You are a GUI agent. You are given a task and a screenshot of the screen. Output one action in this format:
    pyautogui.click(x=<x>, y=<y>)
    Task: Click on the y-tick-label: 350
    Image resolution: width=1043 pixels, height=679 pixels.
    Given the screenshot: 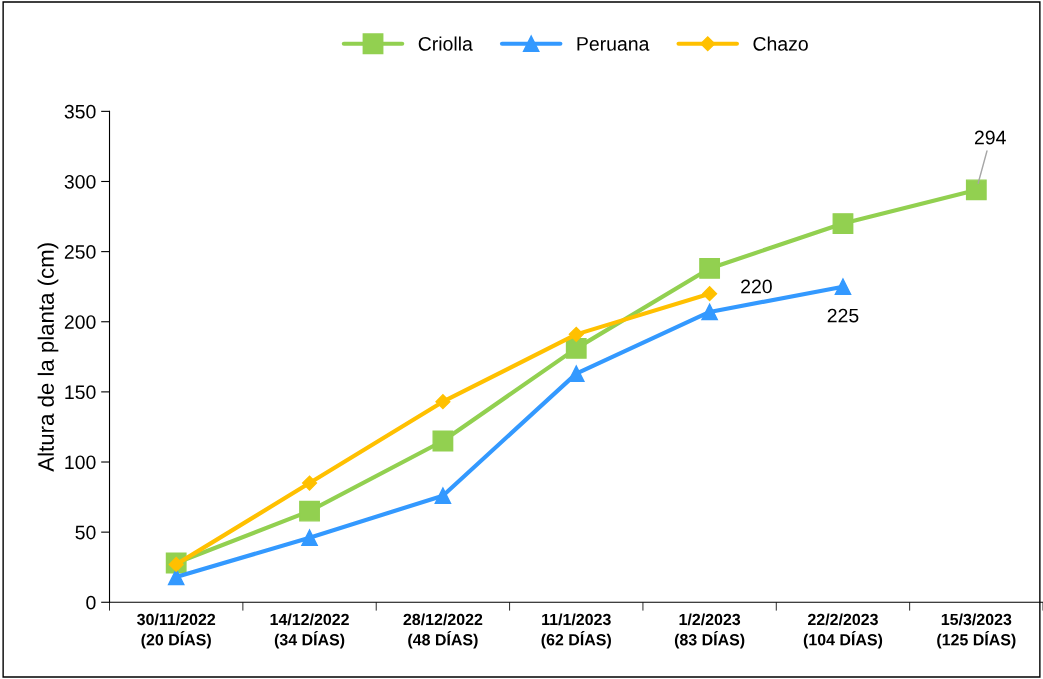 What is the action you would take?
    pyautogui.click(x=80, y=111)
    